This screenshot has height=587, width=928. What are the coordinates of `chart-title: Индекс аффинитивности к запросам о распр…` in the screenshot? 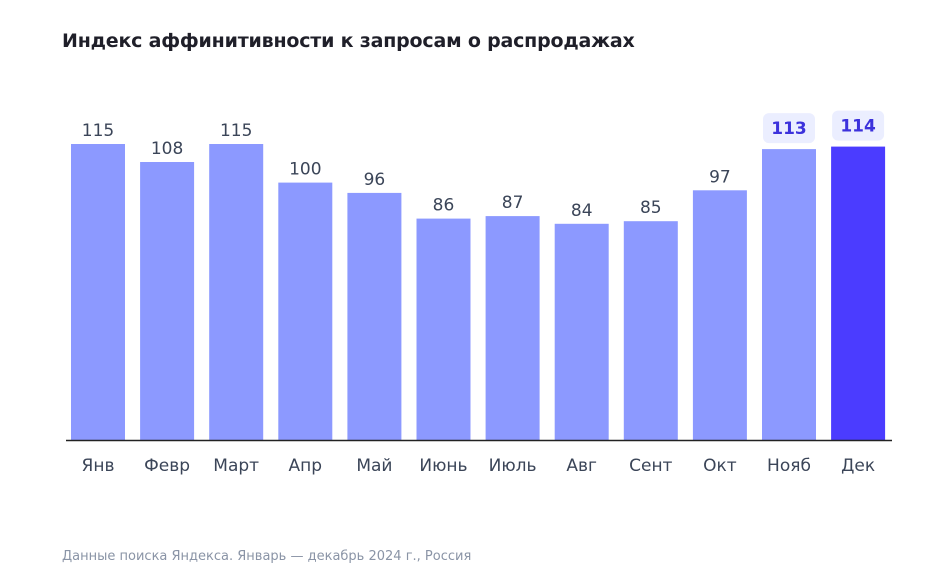 It's located at (348, 41).